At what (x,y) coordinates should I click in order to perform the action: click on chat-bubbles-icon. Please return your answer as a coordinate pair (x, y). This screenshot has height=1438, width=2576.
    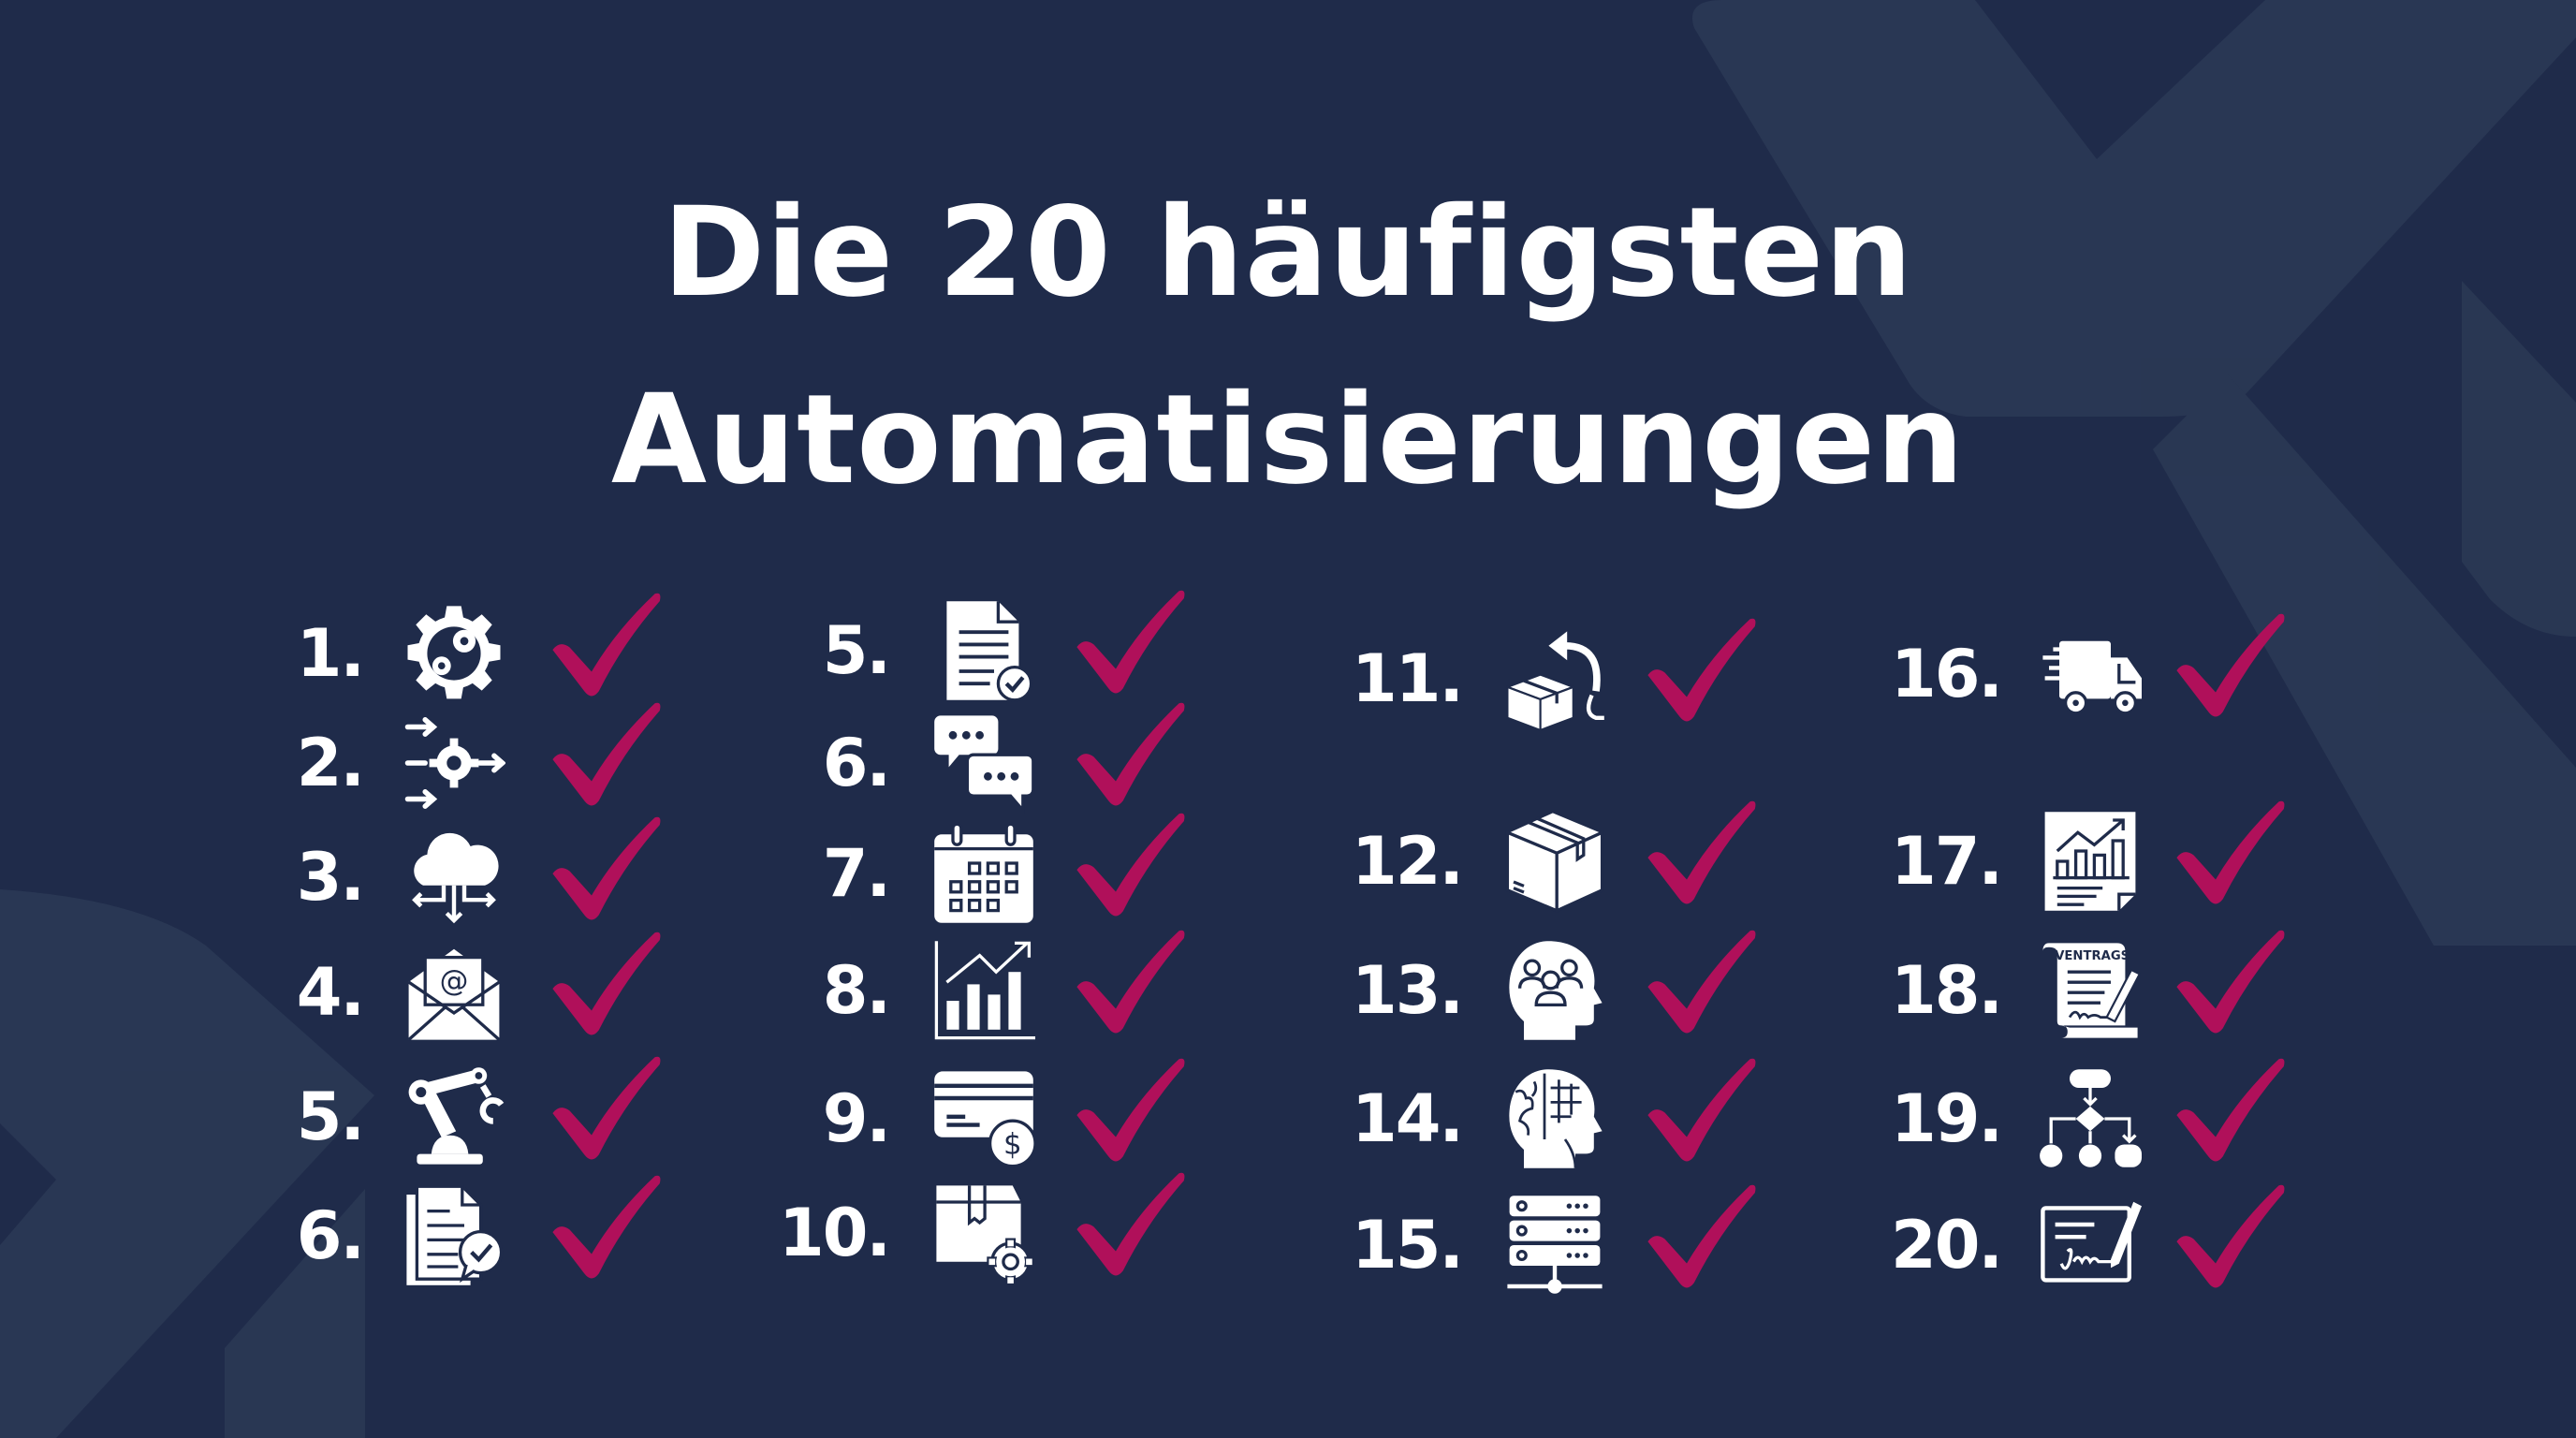
    Looking at the image, I should click on (983, 763).